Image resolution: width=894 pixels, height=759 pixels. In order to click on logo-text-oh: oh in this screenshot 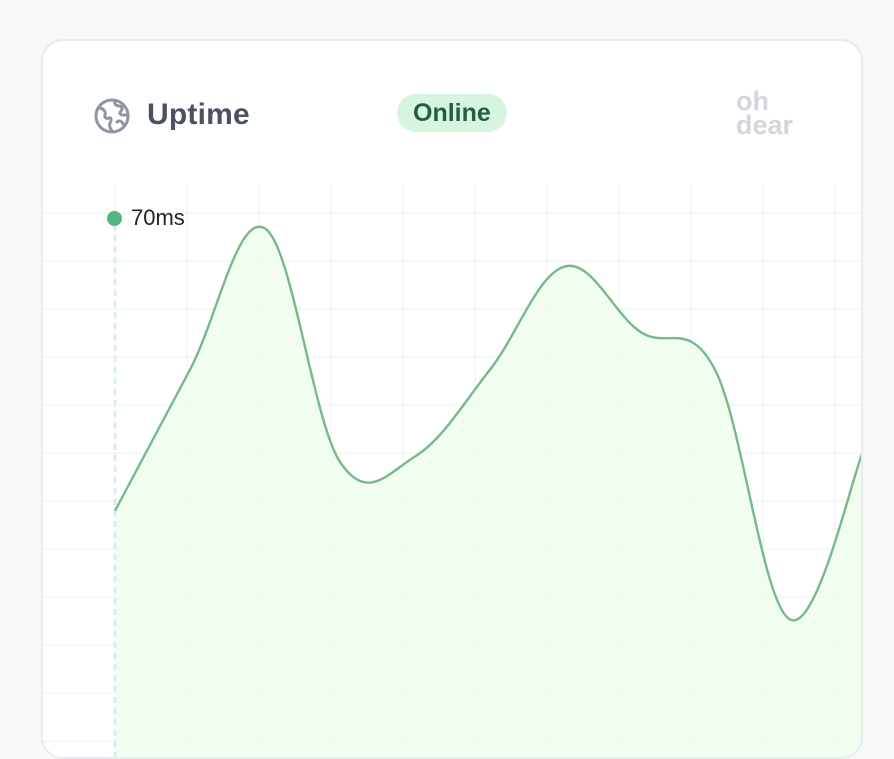, I will do `click(752, 101)`.